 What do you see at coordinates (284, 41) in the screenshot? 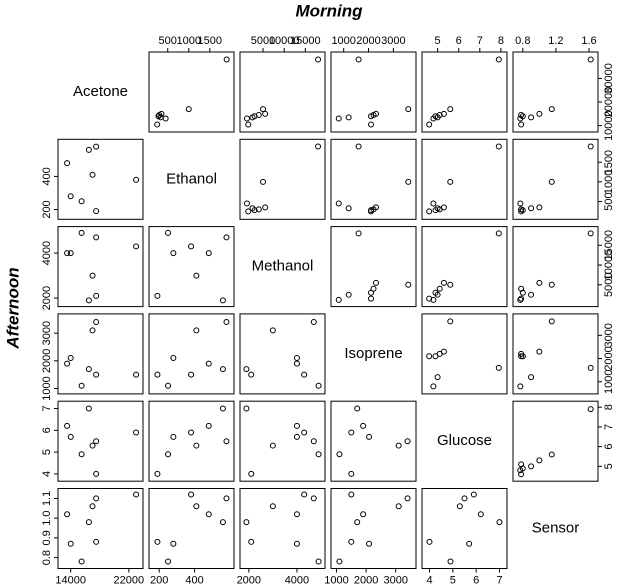
I see `x-tick-label: 10000` at bounding box center [284, 41].